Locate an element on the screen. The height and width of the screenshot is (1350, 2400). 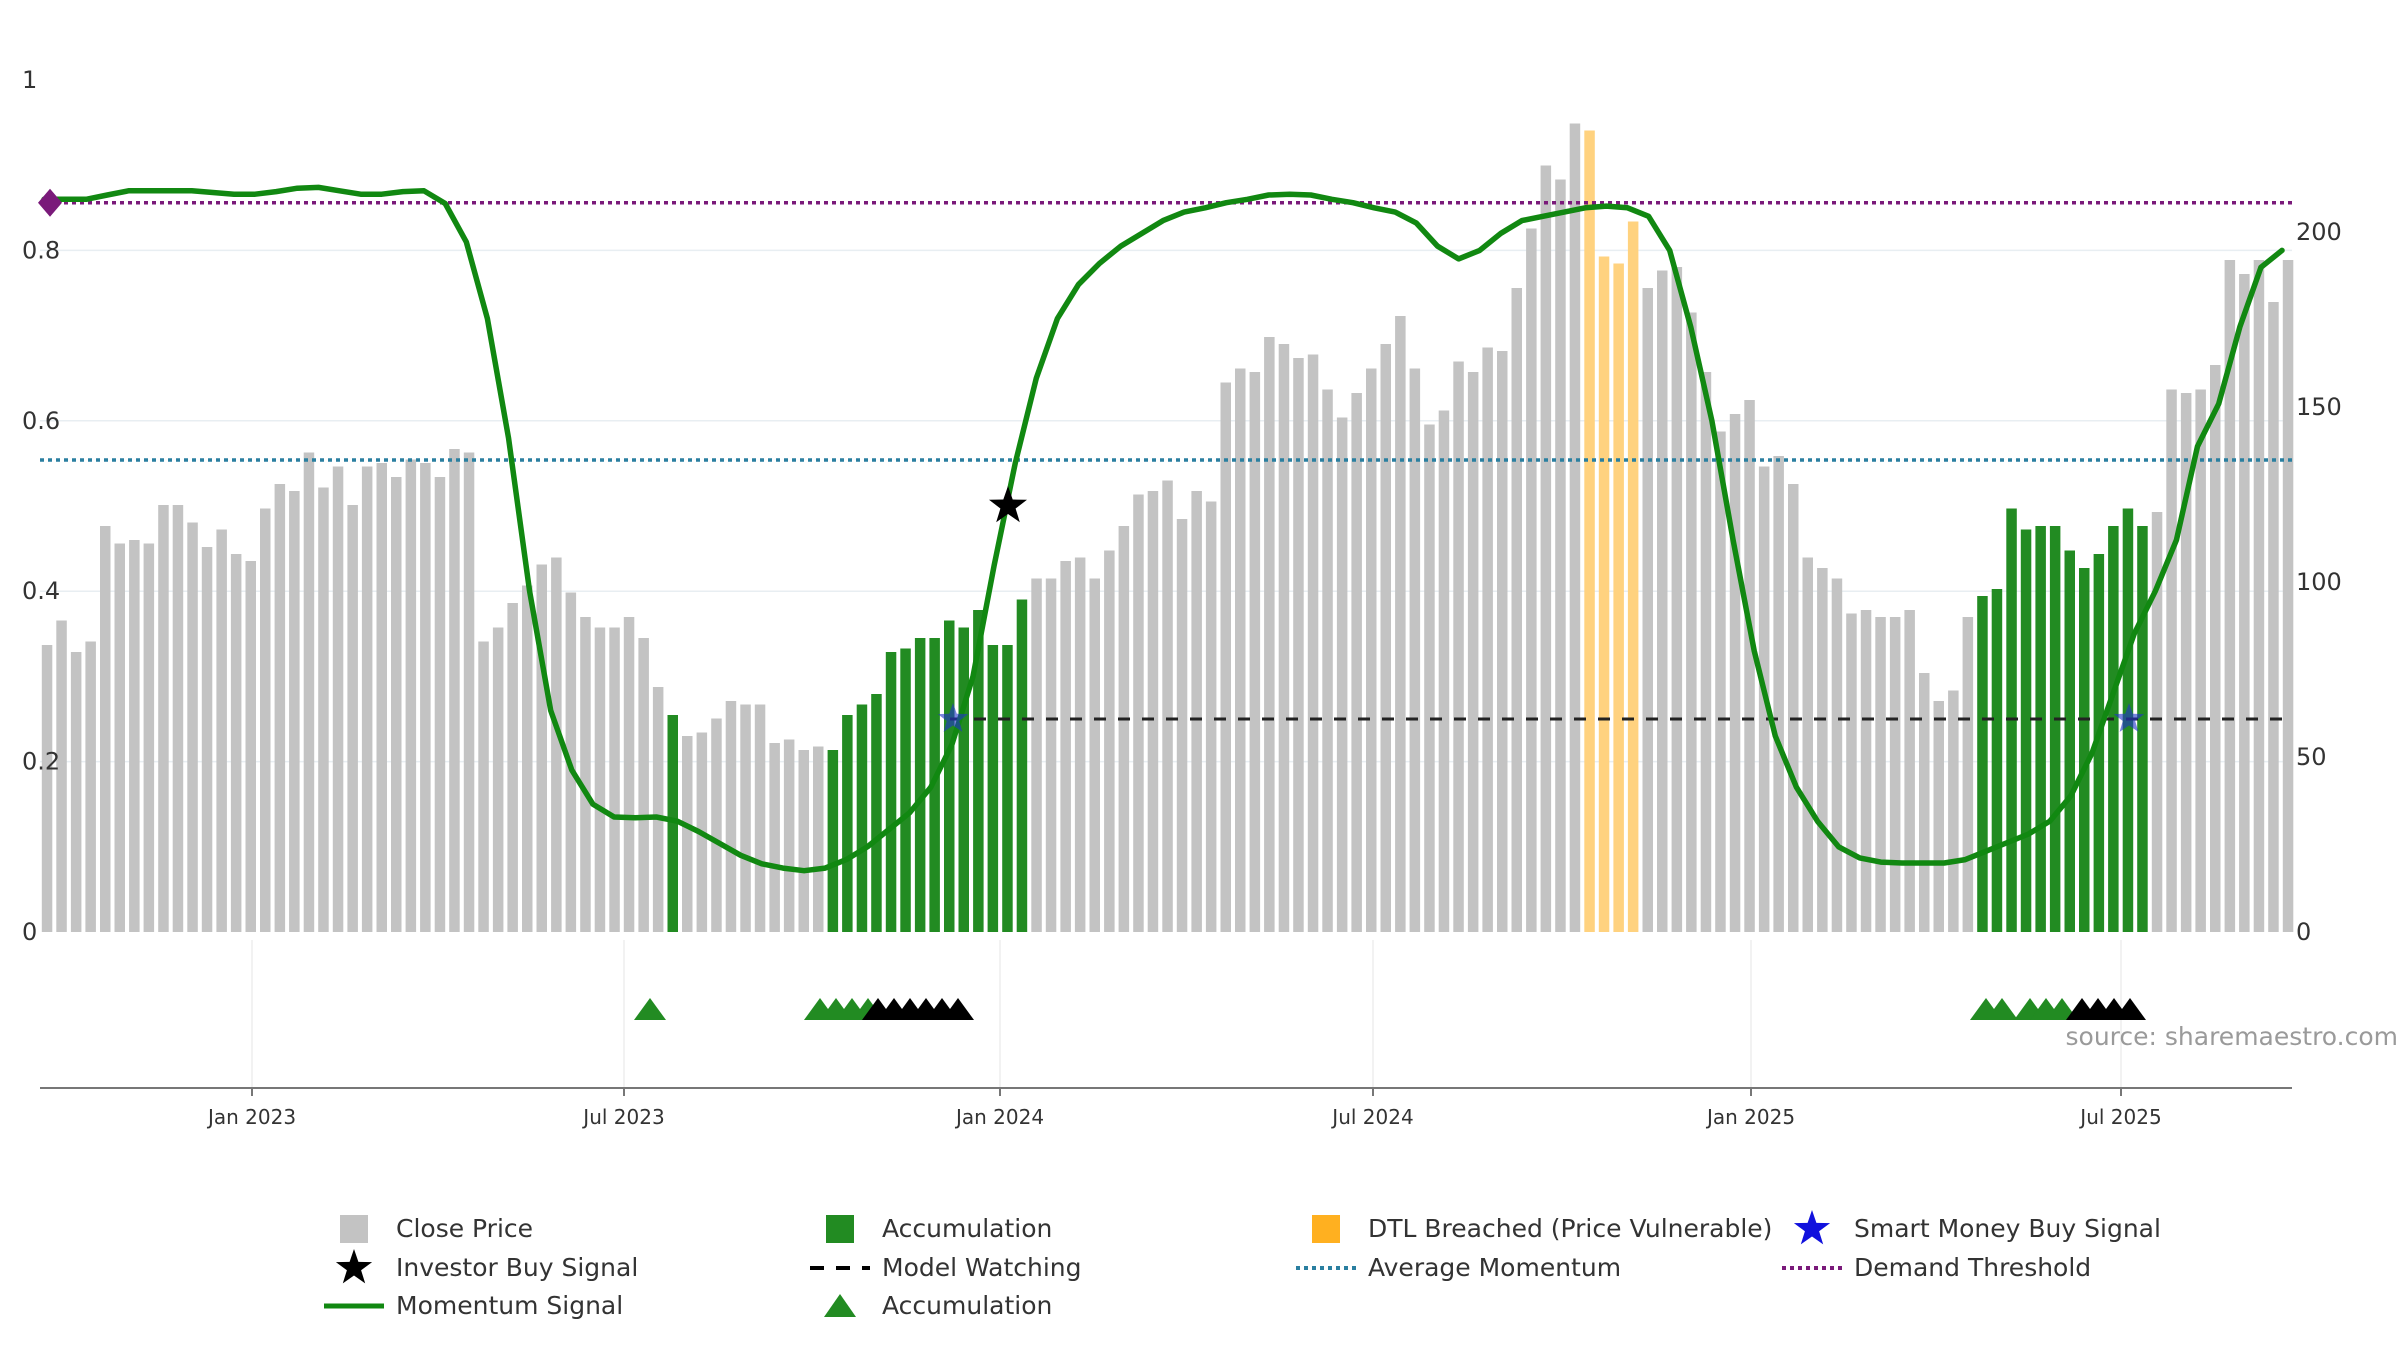
legend-accumulation-marker: Accumulation is located at coordinates (938, 1305).